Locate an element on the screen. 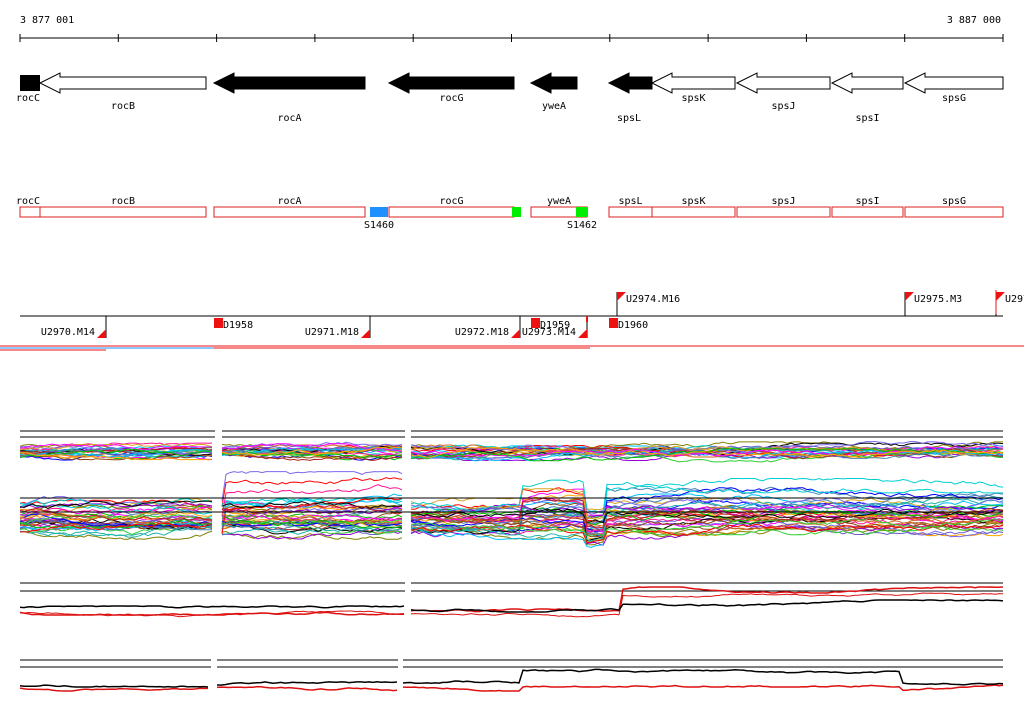  region-marker-label: S1462 is located at coordinates (582, 225).